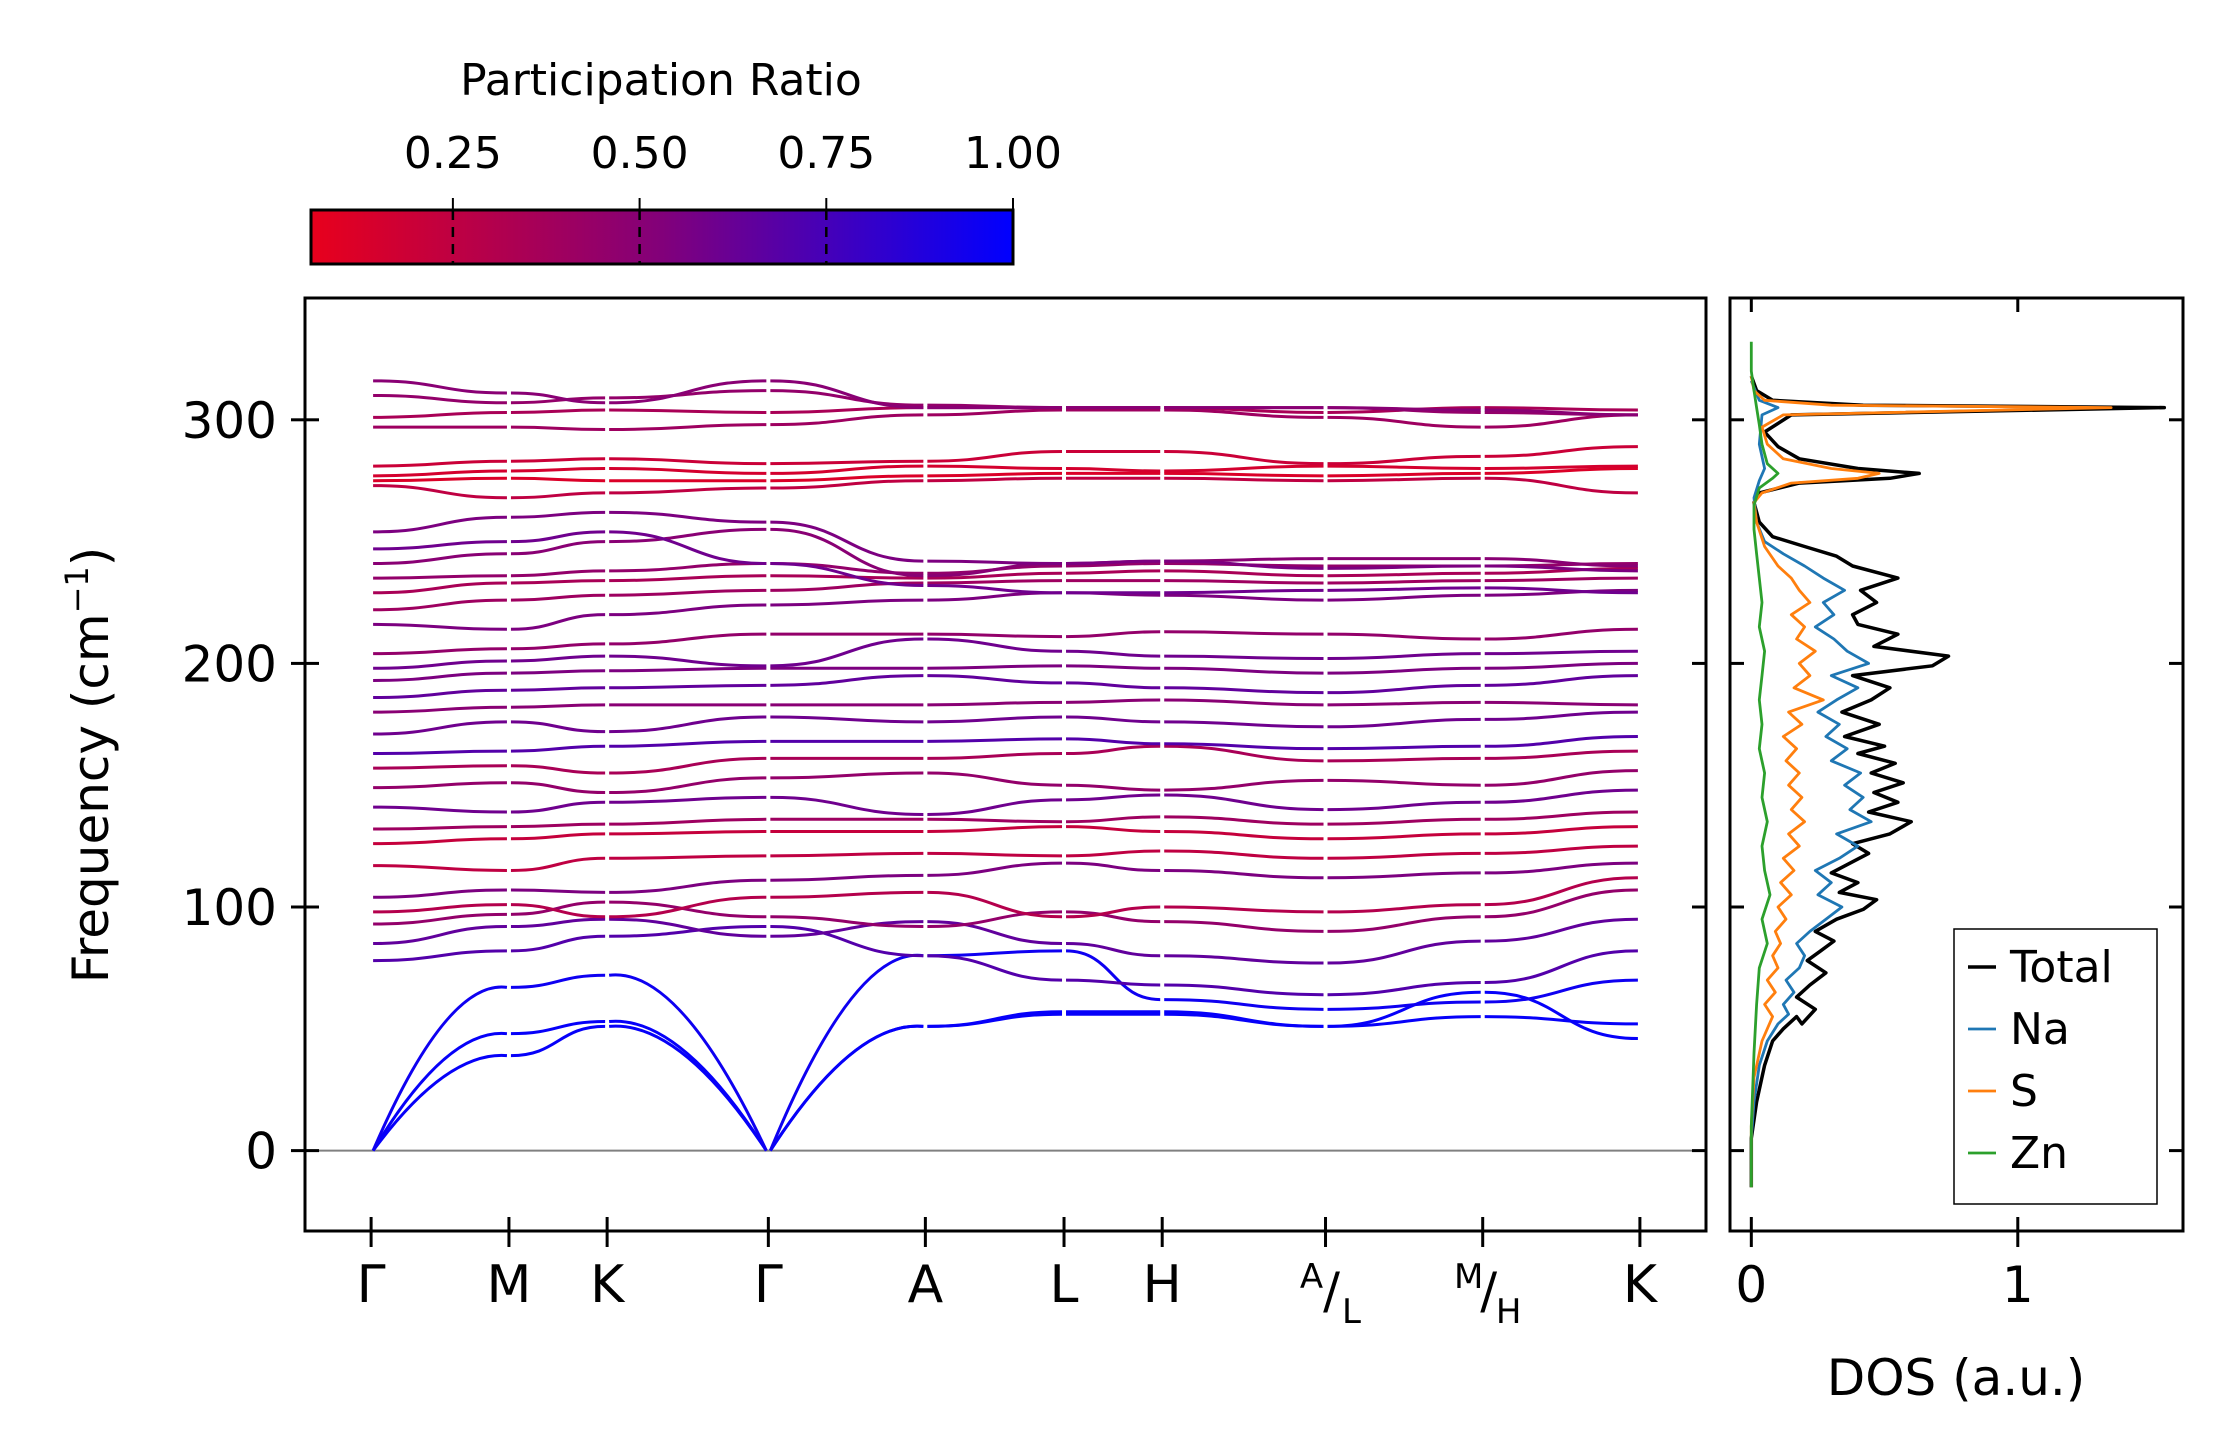 This screenshot has width=2222, height=1455. I want to click on k-point-label-sub: H, so click(1509, 1312).